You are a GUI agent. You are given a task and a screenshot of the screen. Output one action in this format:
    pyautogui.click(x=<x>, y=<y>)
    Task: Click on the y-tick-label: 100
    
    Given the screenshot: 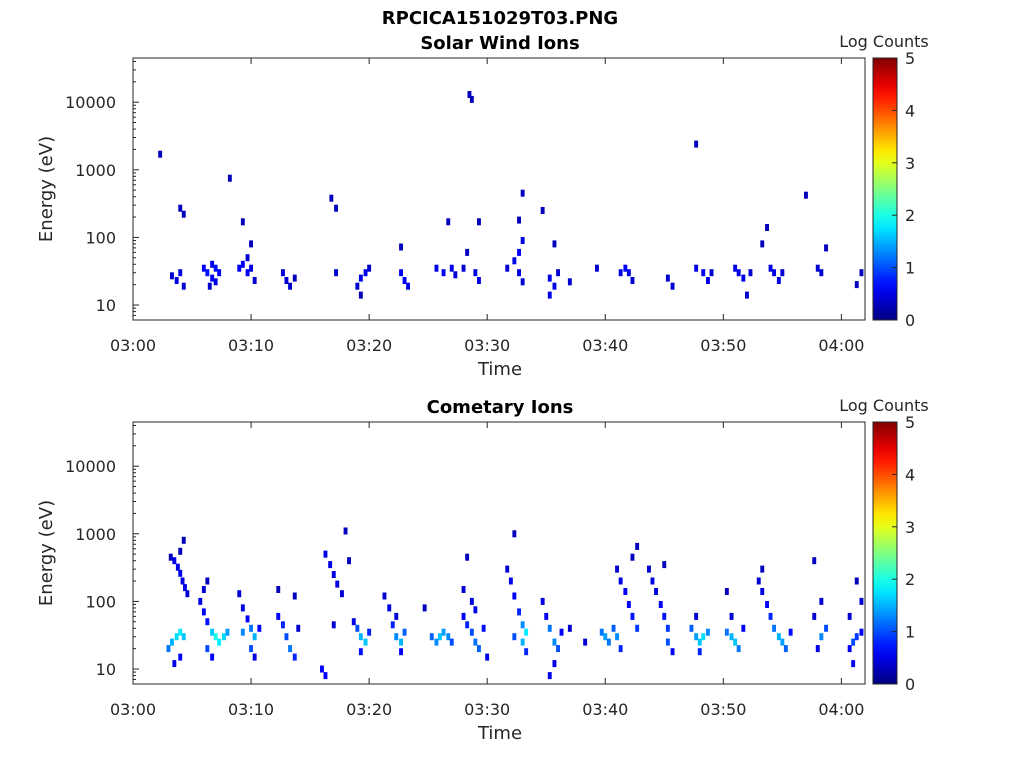 What is the action you would take?
    pyautogui.click(x=100, y=237)
    